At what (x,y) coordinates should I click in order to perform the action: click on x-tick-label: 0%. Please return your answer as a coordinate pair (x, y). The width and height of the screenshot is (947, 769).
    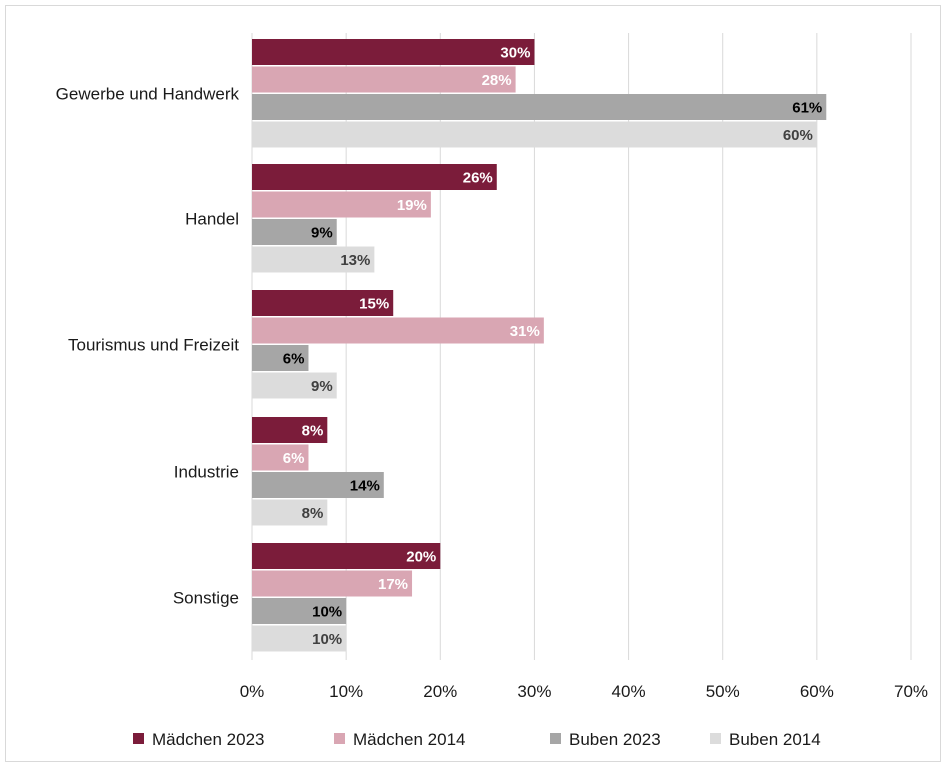
    Looking at the image, I should click on (252, 691).